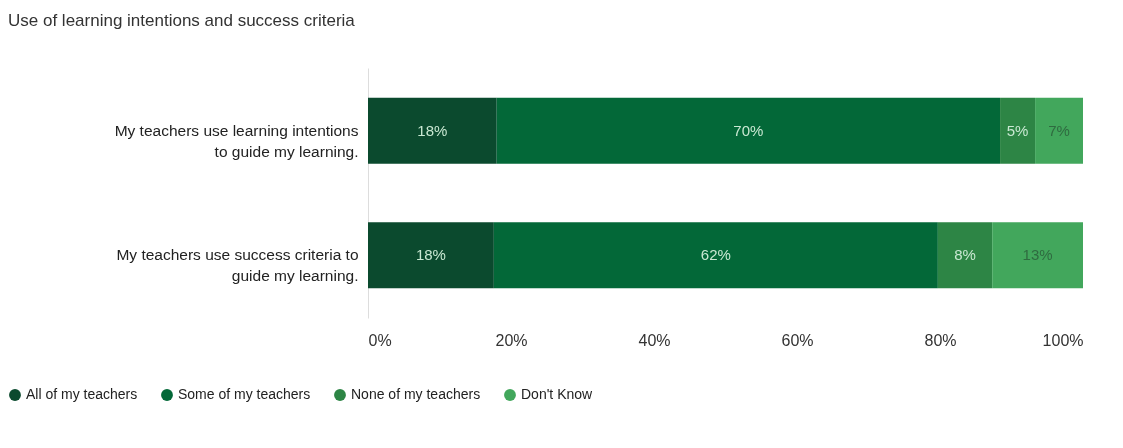 The height and width of the screenshot is (448, 1123). Describe the element at coordinates (182, 20) in the screenshot. I see `text: Use of learning intentions and success criteria` at that location.